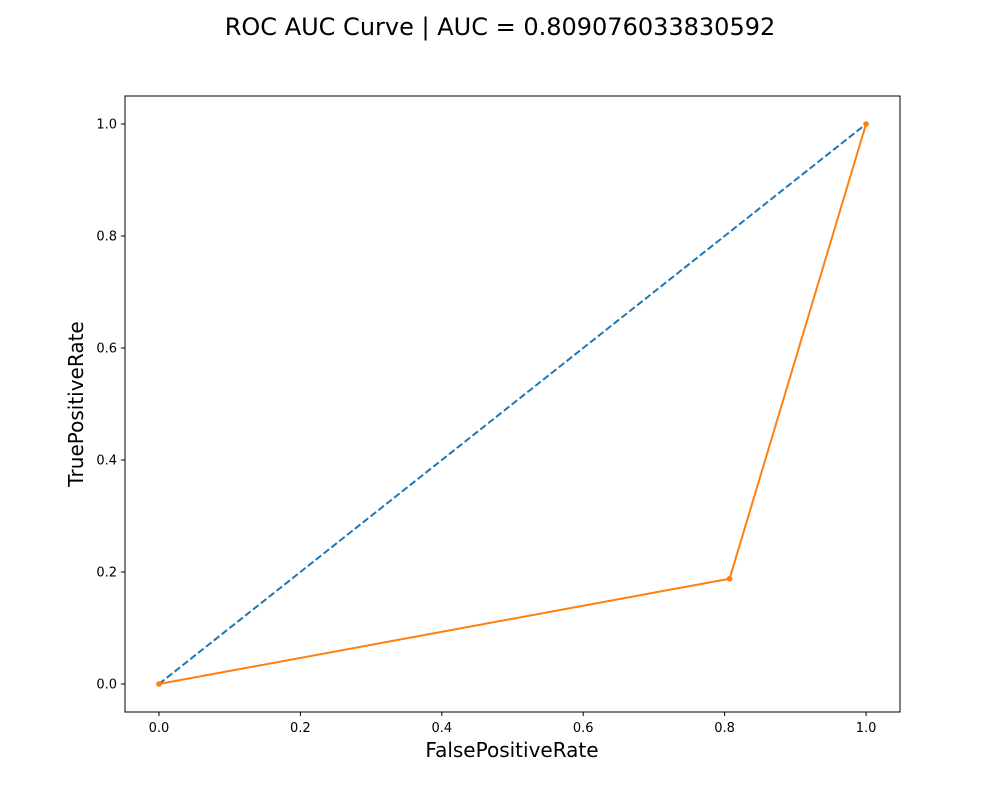  Describe the element at coordinates (583, 728) in the screenshot. I see `x-tick-label: 0.6` at that location.